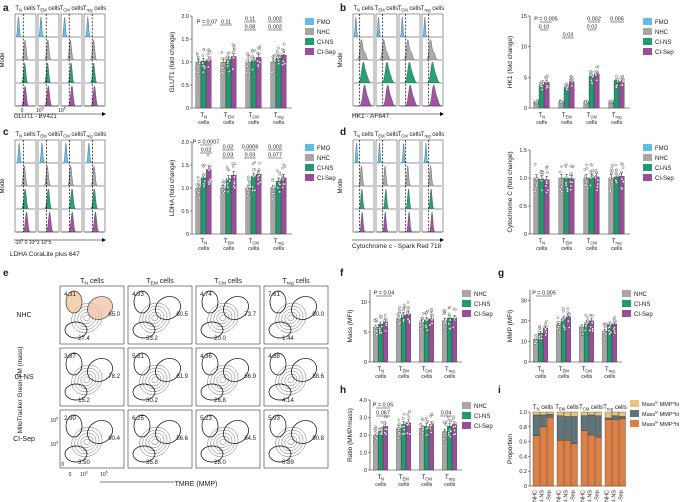  I want to click on x-category-label: TCM, so click(592, 116).